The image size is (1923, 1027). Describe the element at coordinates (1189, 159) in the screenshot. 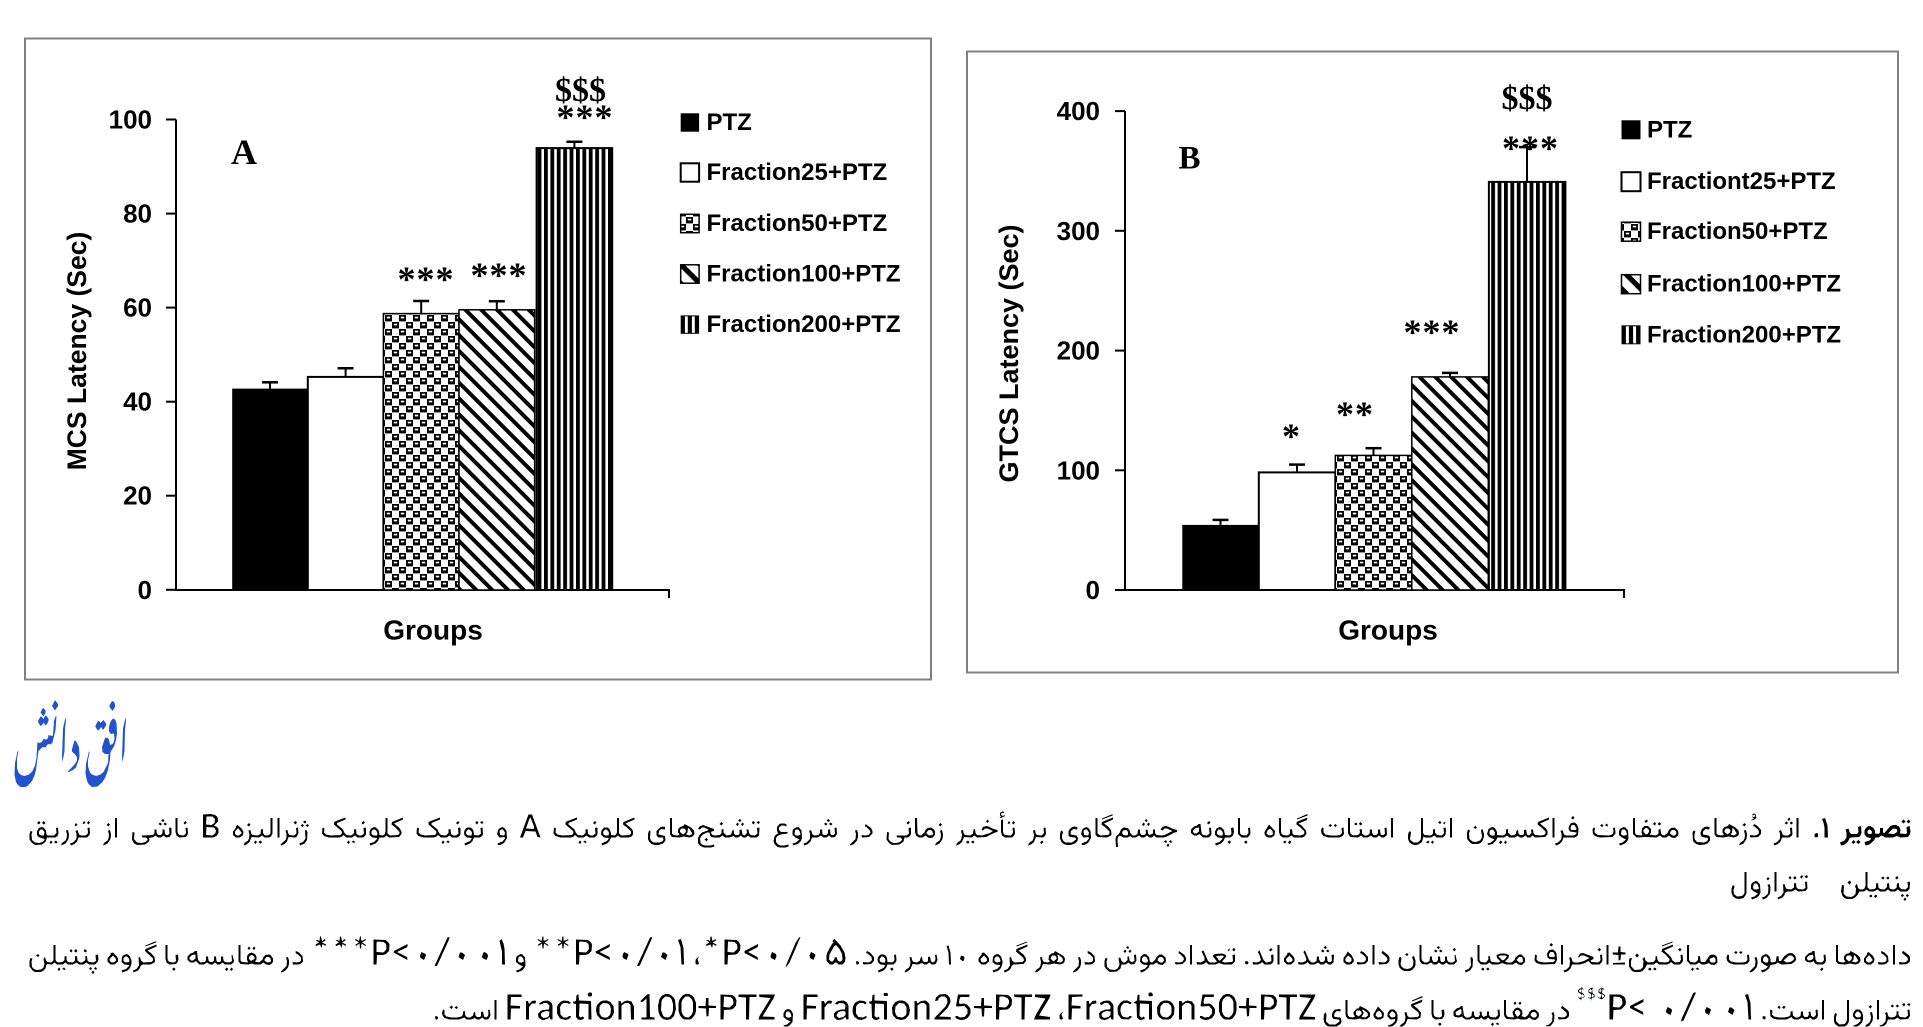

I see `svg-text: B` at that location.